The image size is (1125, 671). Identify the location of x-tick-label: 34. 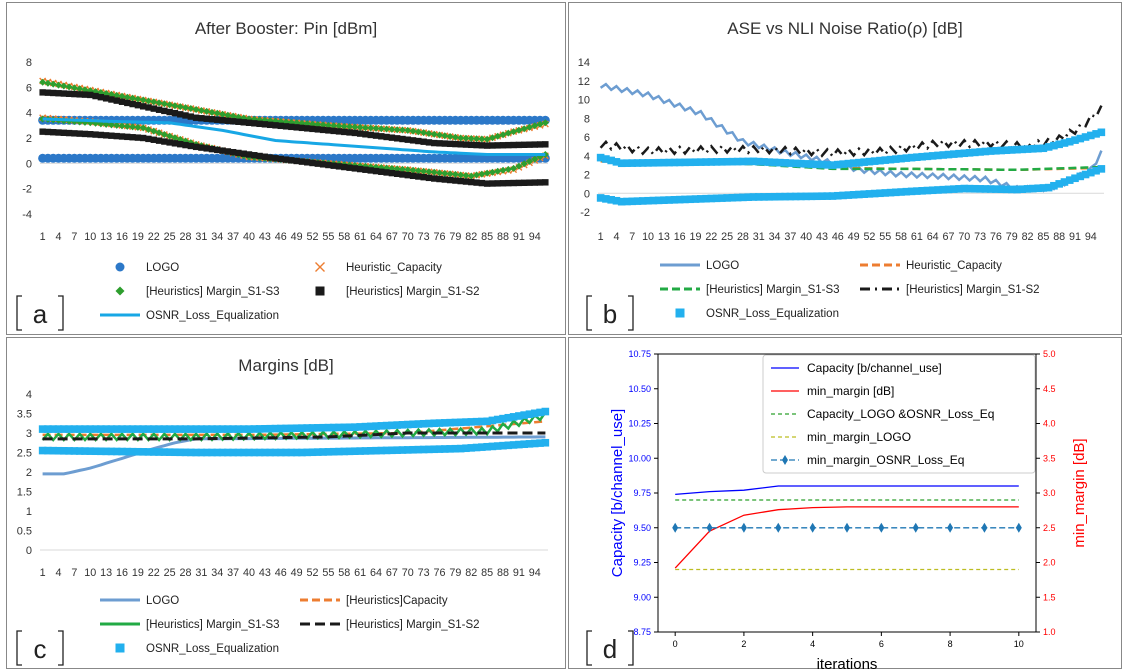
(217, 573).